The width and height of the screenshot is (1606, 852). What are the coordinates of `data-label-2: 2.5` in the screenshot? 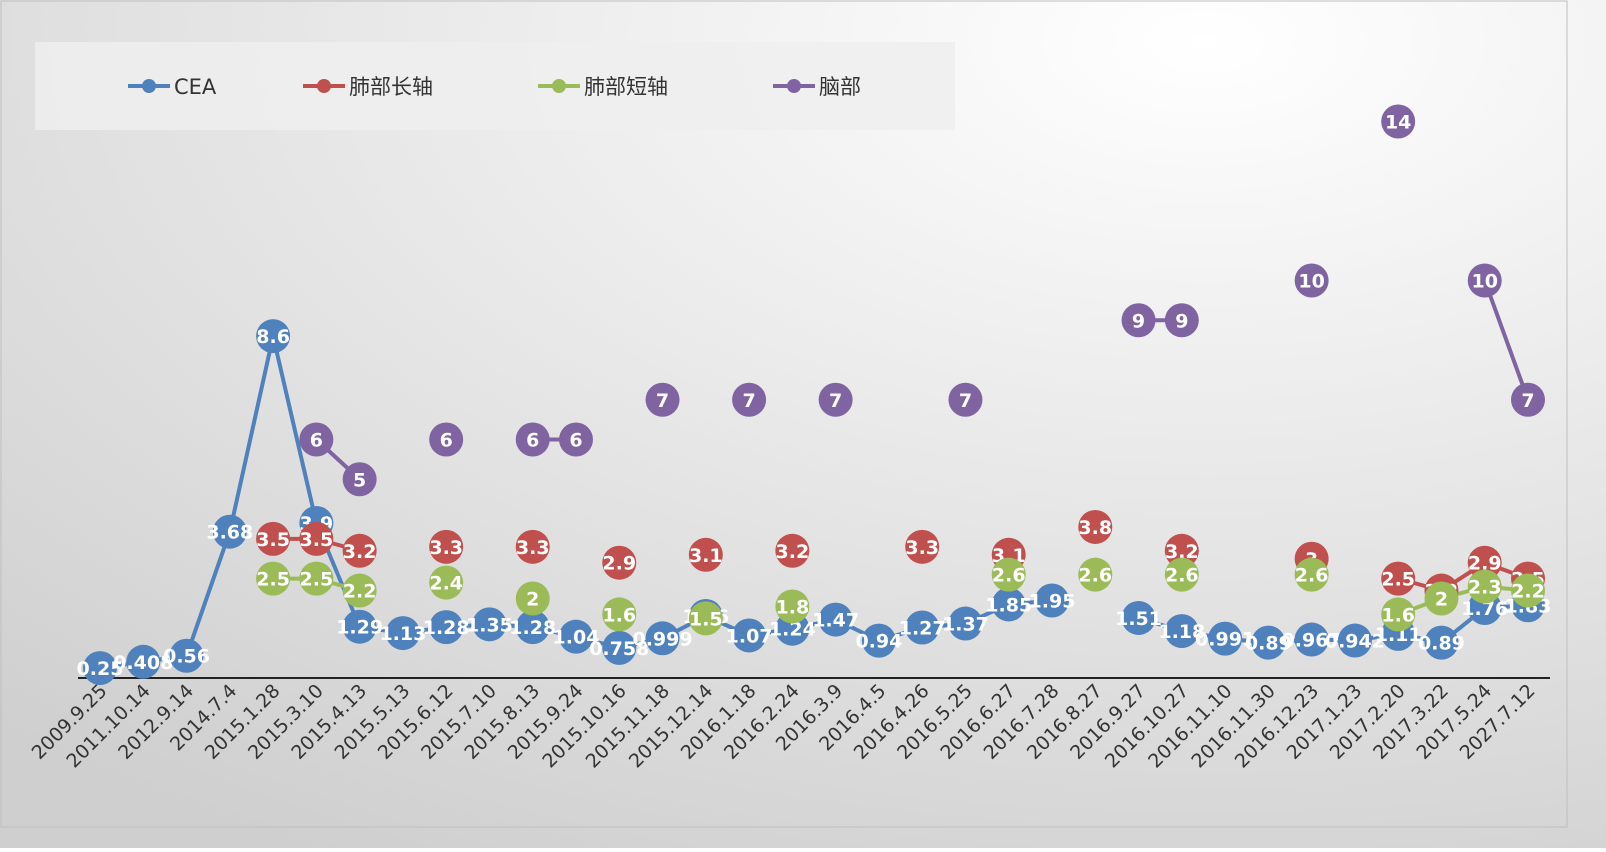 It's located at (317, 580).